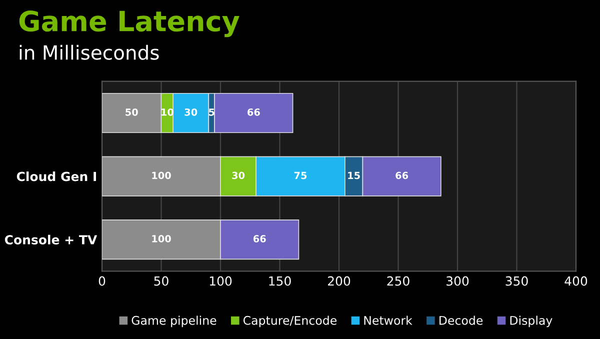 The width and height of the screenshot is (600, 339). Describe the element at coordinates (161, 281) in the screenshot. I see `x-tick-label: 50` at that location.